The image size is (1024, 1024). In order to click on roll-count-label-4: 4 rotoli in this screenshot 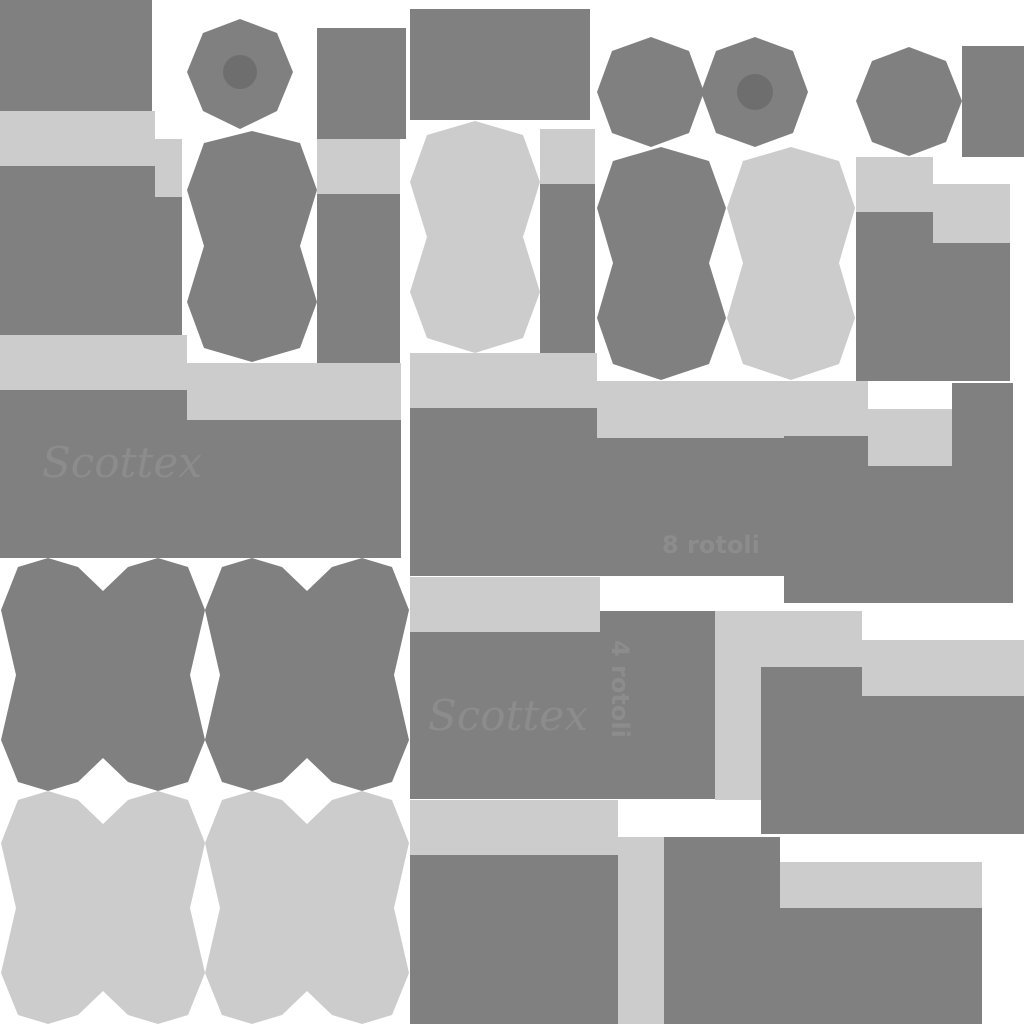, I will do `click(620, 689)`.